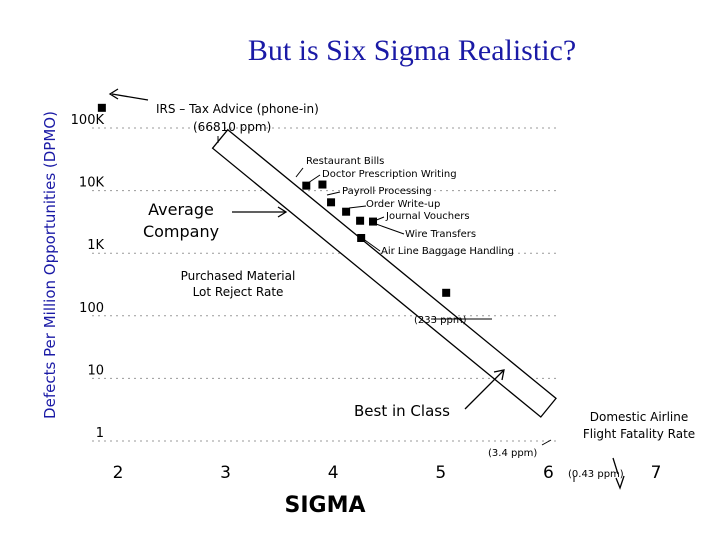  I want to click on y-axis-label: Defects Per Million Opportunities (DPMO), so click(50, 265).